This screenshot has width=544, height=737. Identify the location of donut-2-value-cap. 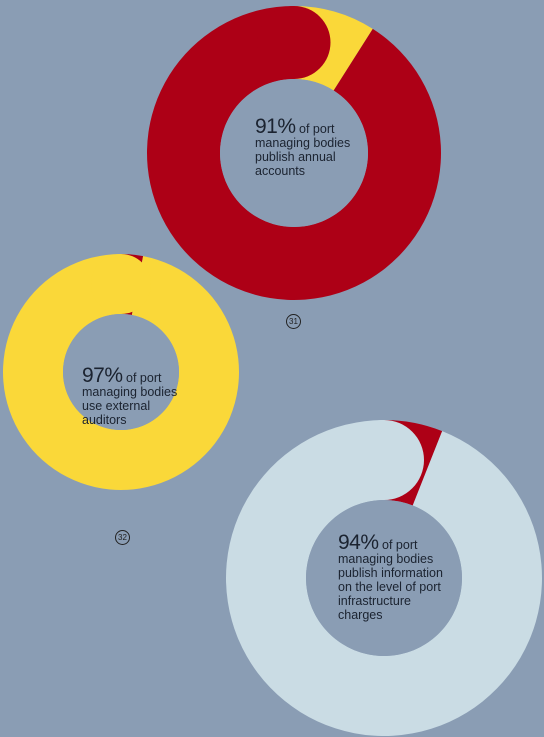
(121, 284).